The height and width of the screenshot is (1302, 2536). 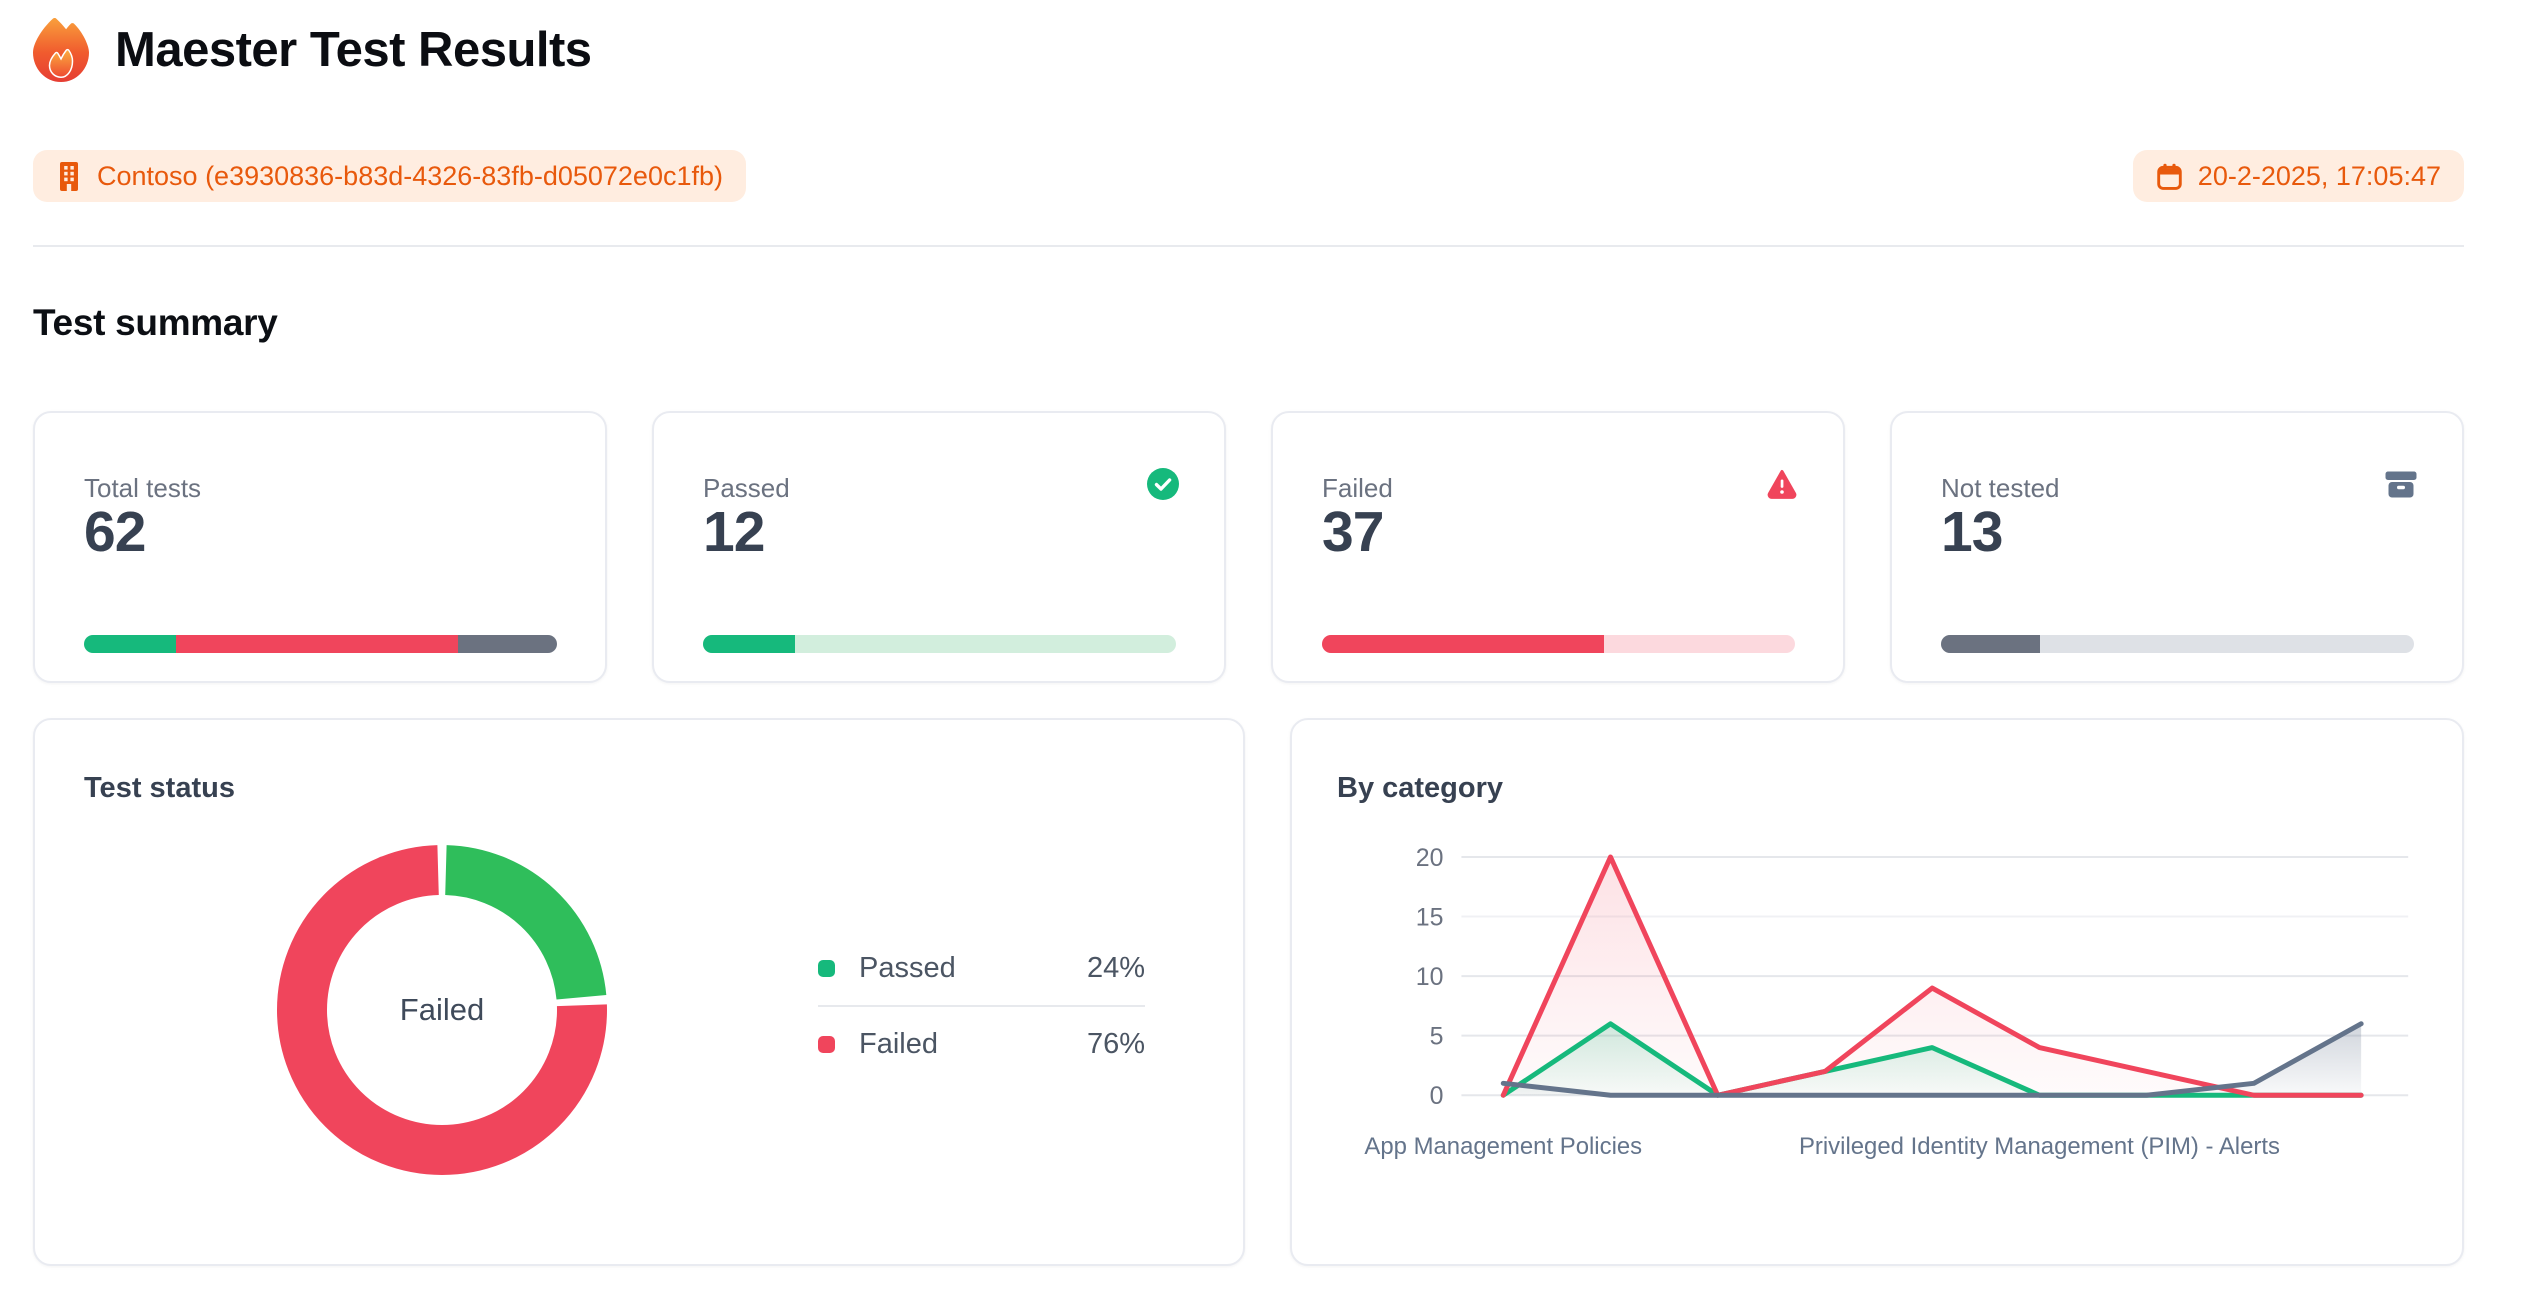 What do you see at coordinates (115, 532) in the screenshot?
I see `stat-value: 62` at bounding box center [115, 532].